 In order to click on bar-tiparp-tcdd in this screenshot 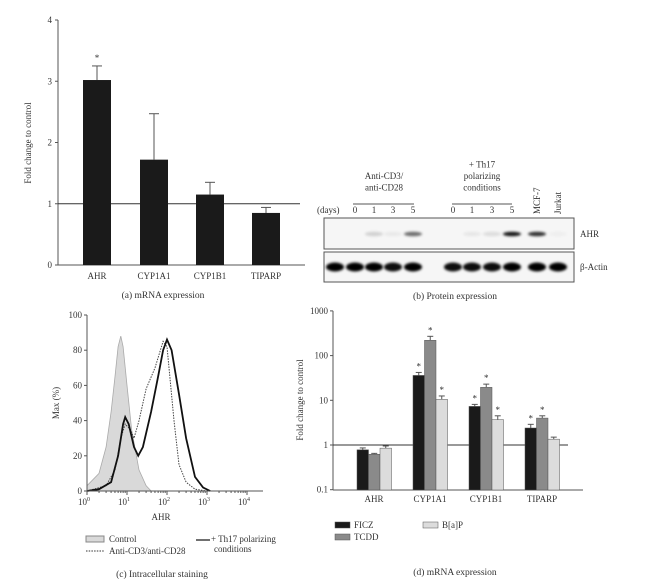, I will do `click(542, 454)`.